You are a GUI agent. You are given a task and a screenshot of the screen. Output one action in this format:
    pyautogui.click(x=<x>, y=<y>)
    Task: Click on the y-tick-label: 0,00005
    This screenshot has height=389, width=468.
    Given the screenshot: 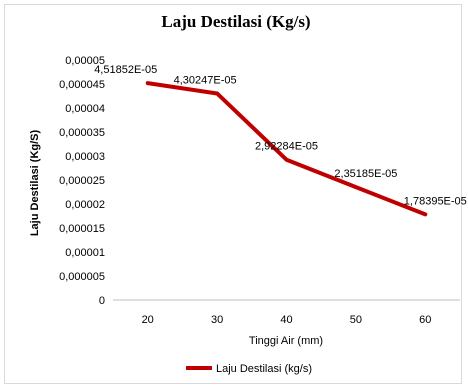 What is the action you would take?
    pyautogui.click(x=85, y=61)
    